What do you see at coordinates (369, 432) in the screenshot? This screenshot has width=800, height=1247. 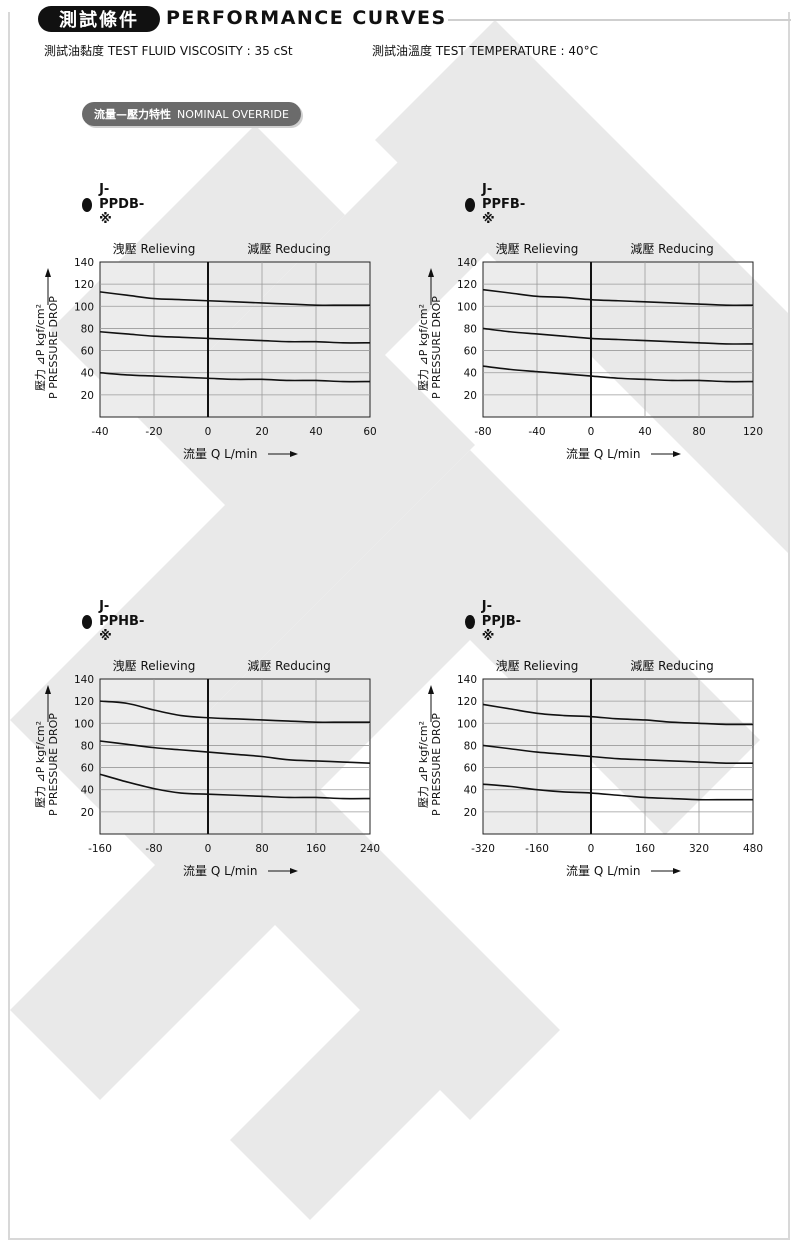 I see `x-tick-label: 60` at bounding box center [369, 432].